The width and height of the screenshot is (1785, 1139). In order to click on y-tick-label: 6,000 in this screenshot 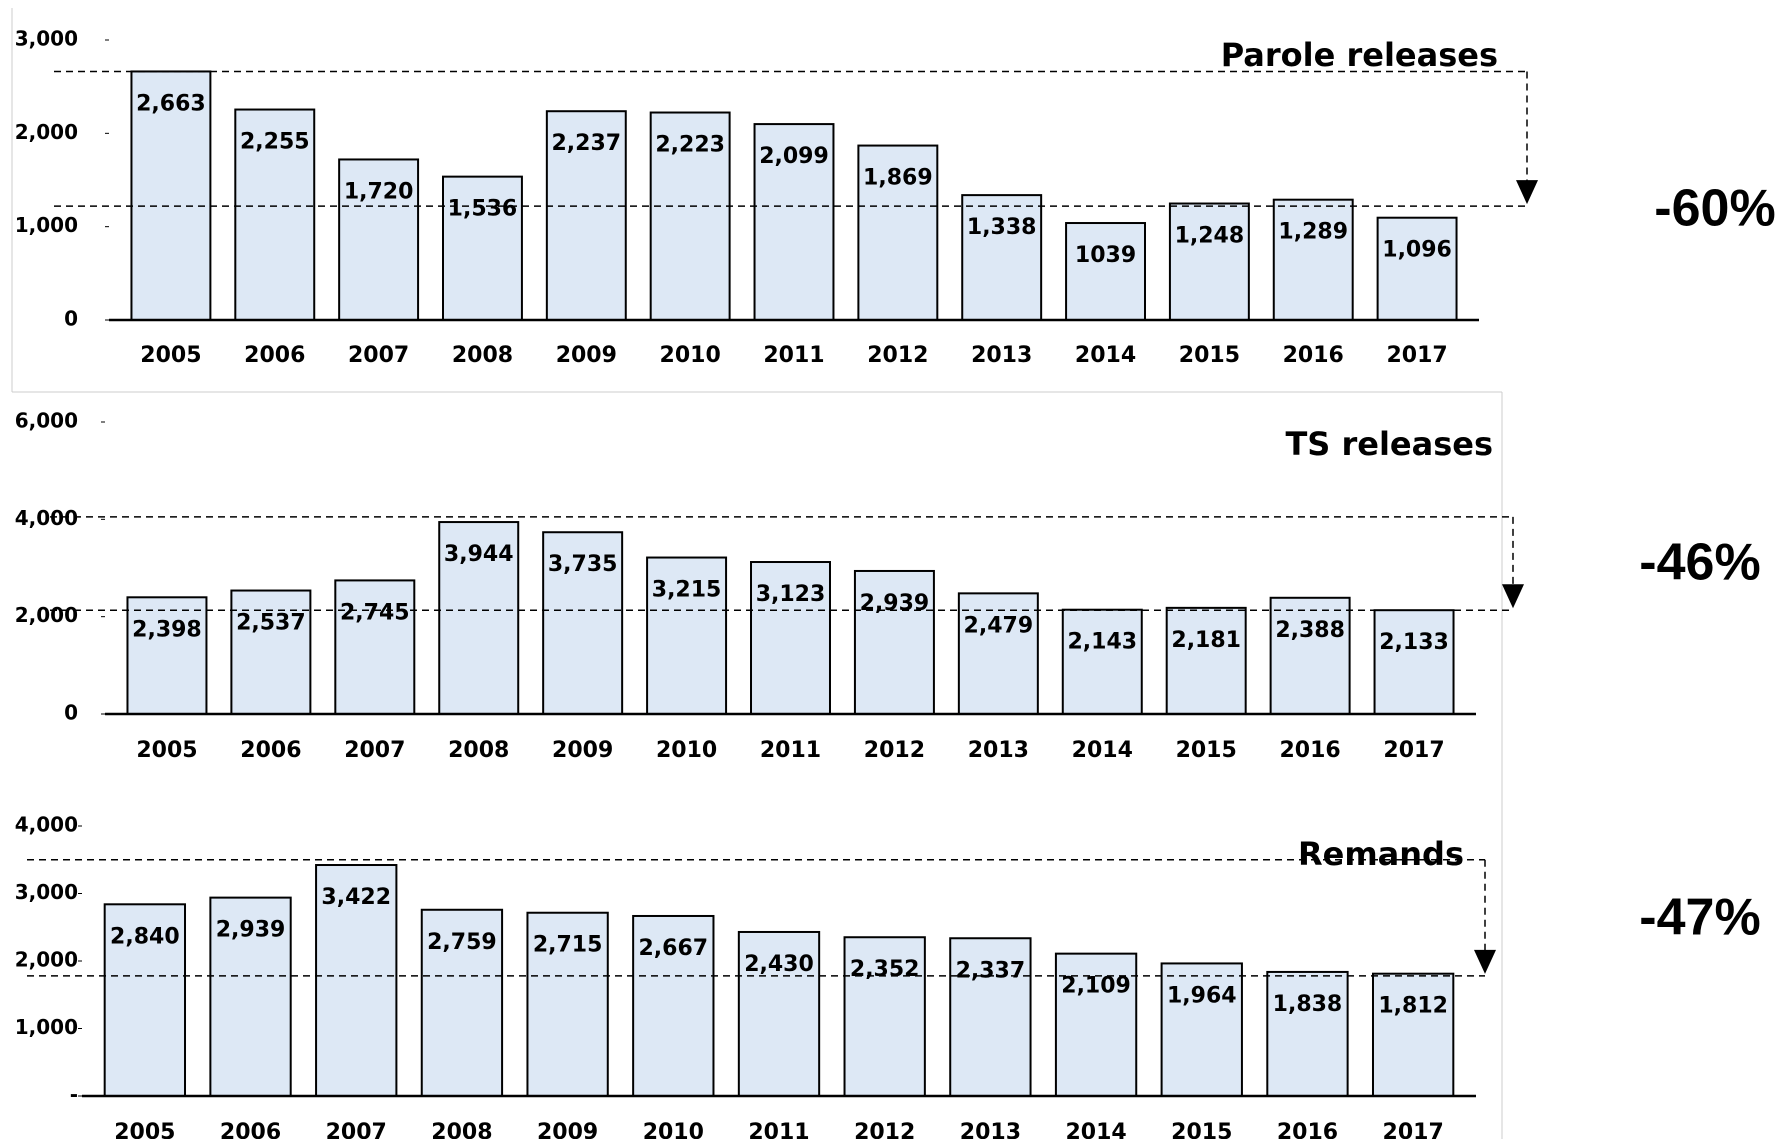, I will do `click(46, 421)`.